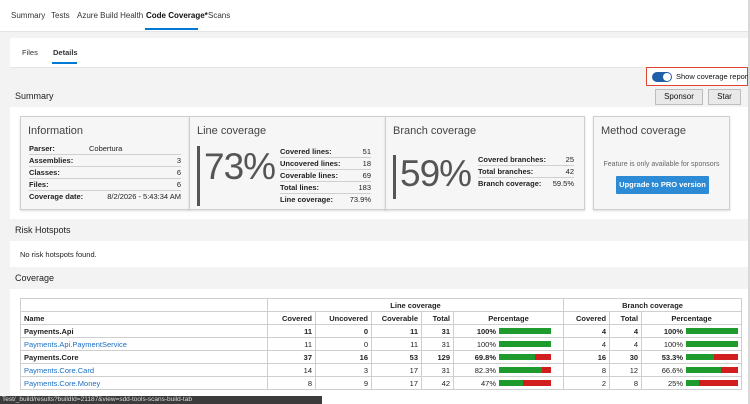  I want to click on cell-branch-percentage: 25%, so click(692, 383).